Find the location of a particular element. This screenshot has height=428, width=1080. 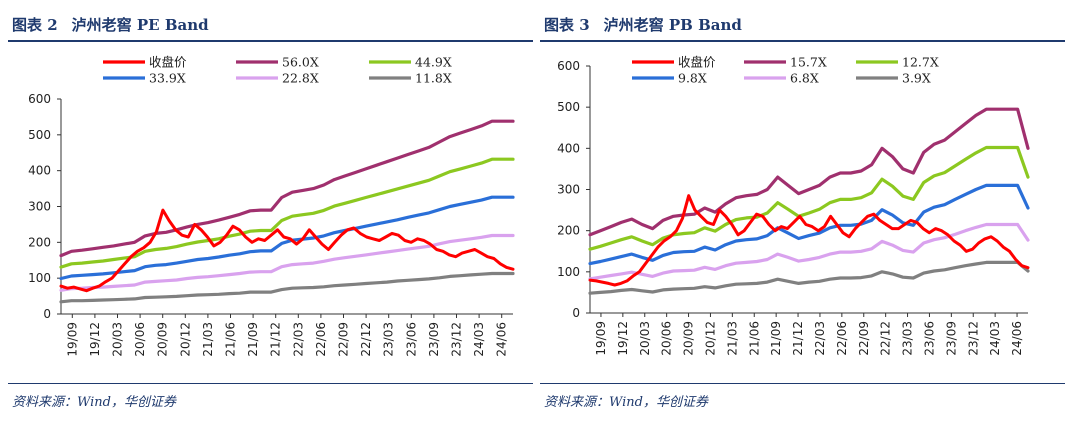

legend-label: 9.8X is located at coordinates (692, 78).